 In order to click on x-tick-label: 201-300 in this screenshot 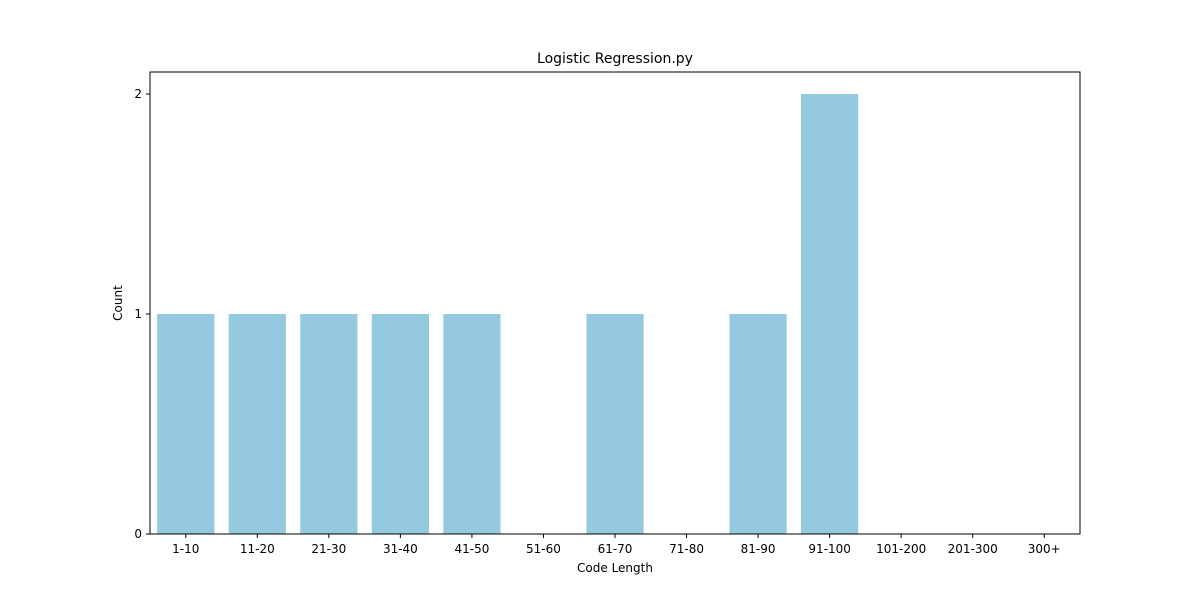, I will do `click(973, 549)`.